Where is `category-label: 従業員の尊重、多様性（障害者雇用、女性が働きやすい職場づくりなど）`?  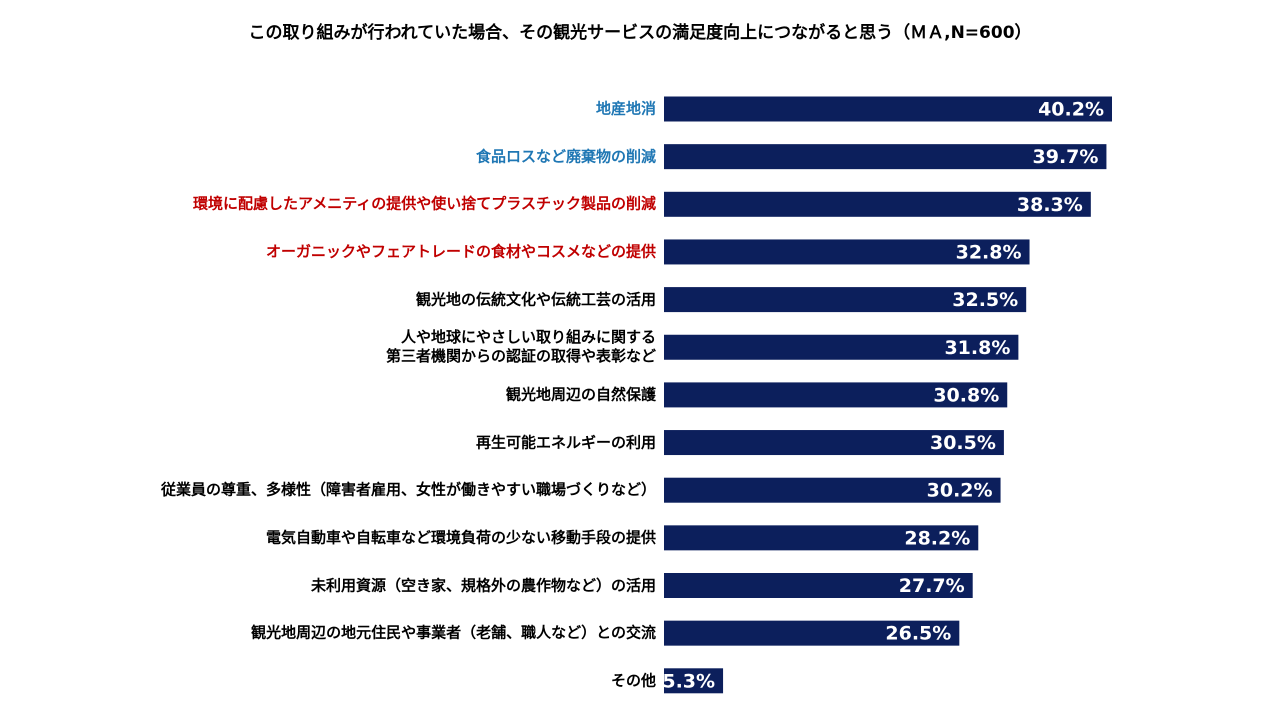
category-label: 従業員の尊重、多様性（障害者雇用、女性が働きやすい職場づくりなど） is located at coordinates (408, 489).